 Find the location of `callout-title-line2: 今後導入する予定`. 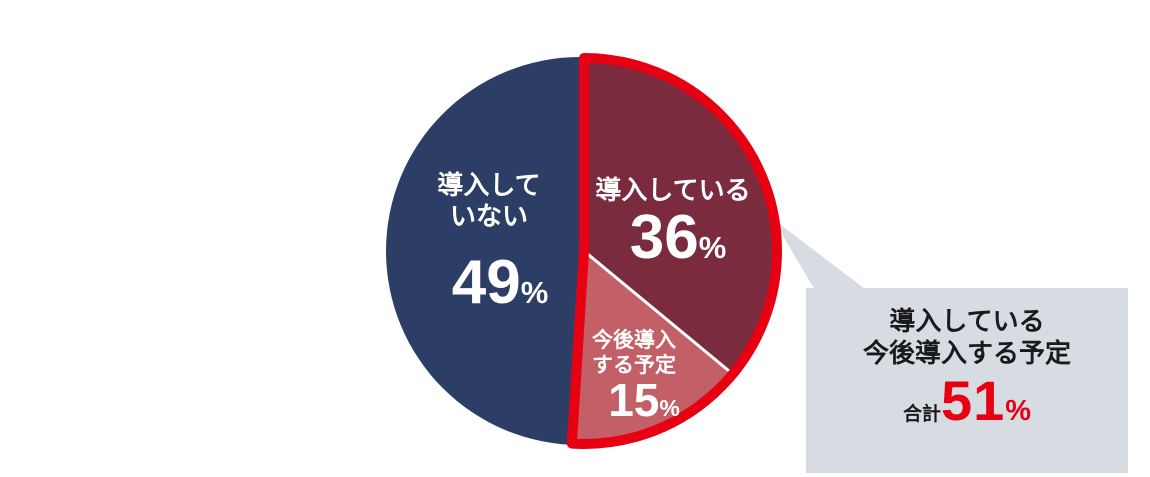

callout-title-line2: 今後導入する予定 is located at coordinates (966, 353).